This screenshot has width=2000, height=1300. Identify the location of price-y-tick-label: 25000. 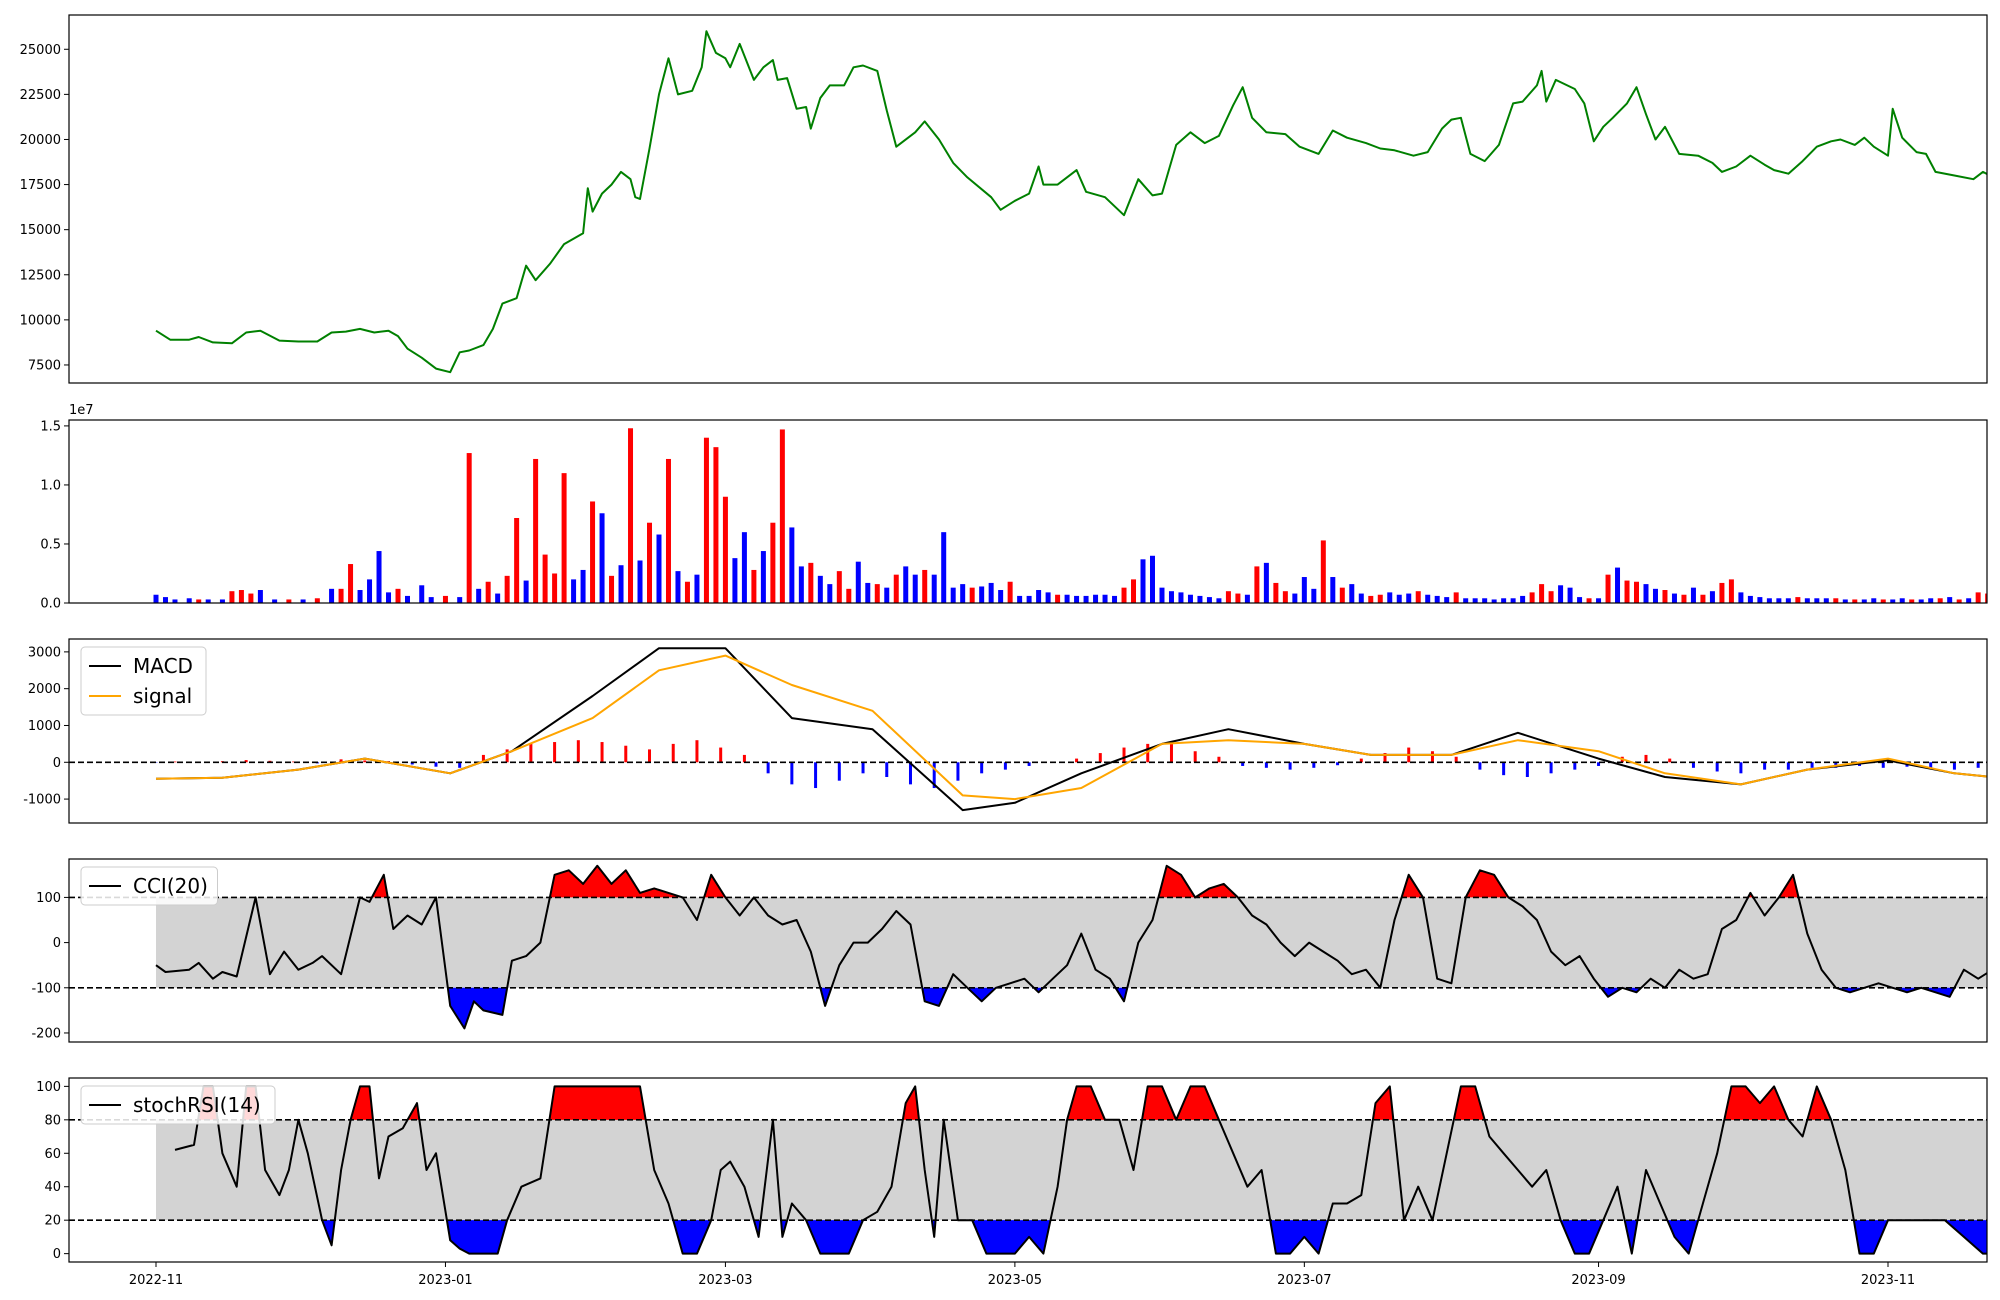
(40, 50).